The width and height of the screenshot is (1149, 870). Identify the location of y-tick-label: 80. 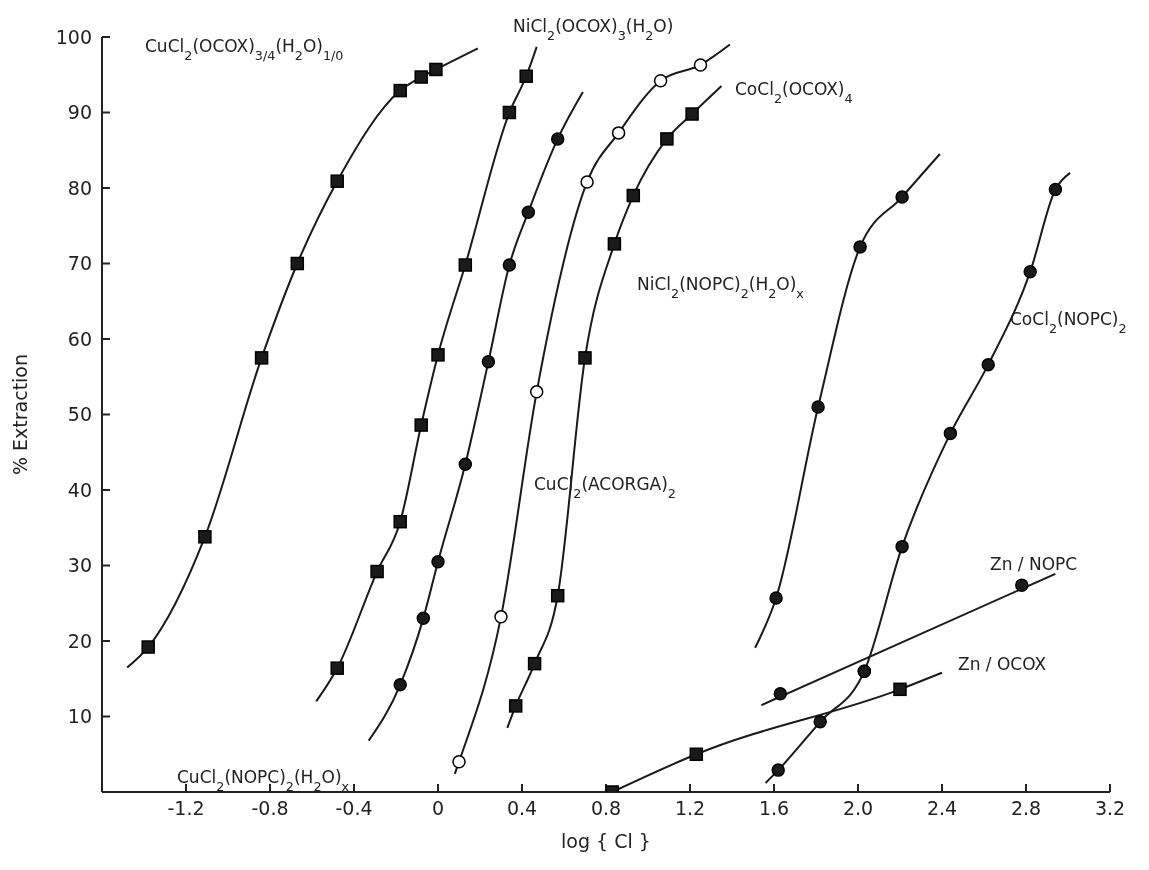
(79, 187).